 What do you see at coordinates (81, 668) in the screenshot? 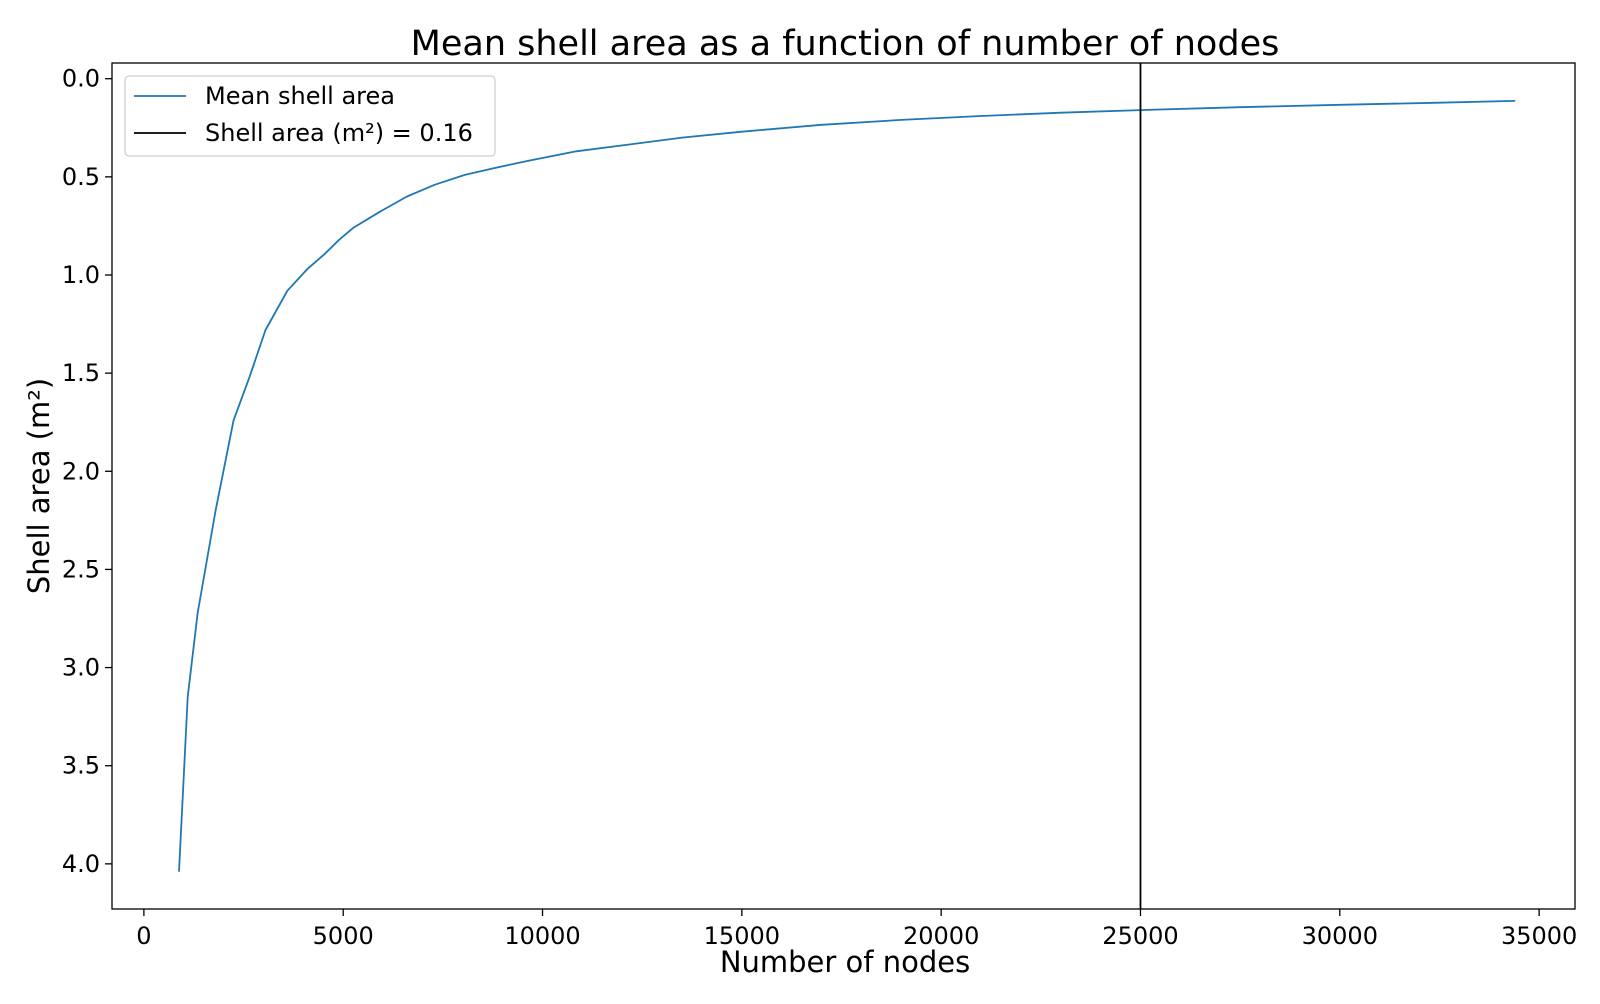
I see `y-tick-label: 3.0` at bounding box center [81, 668].